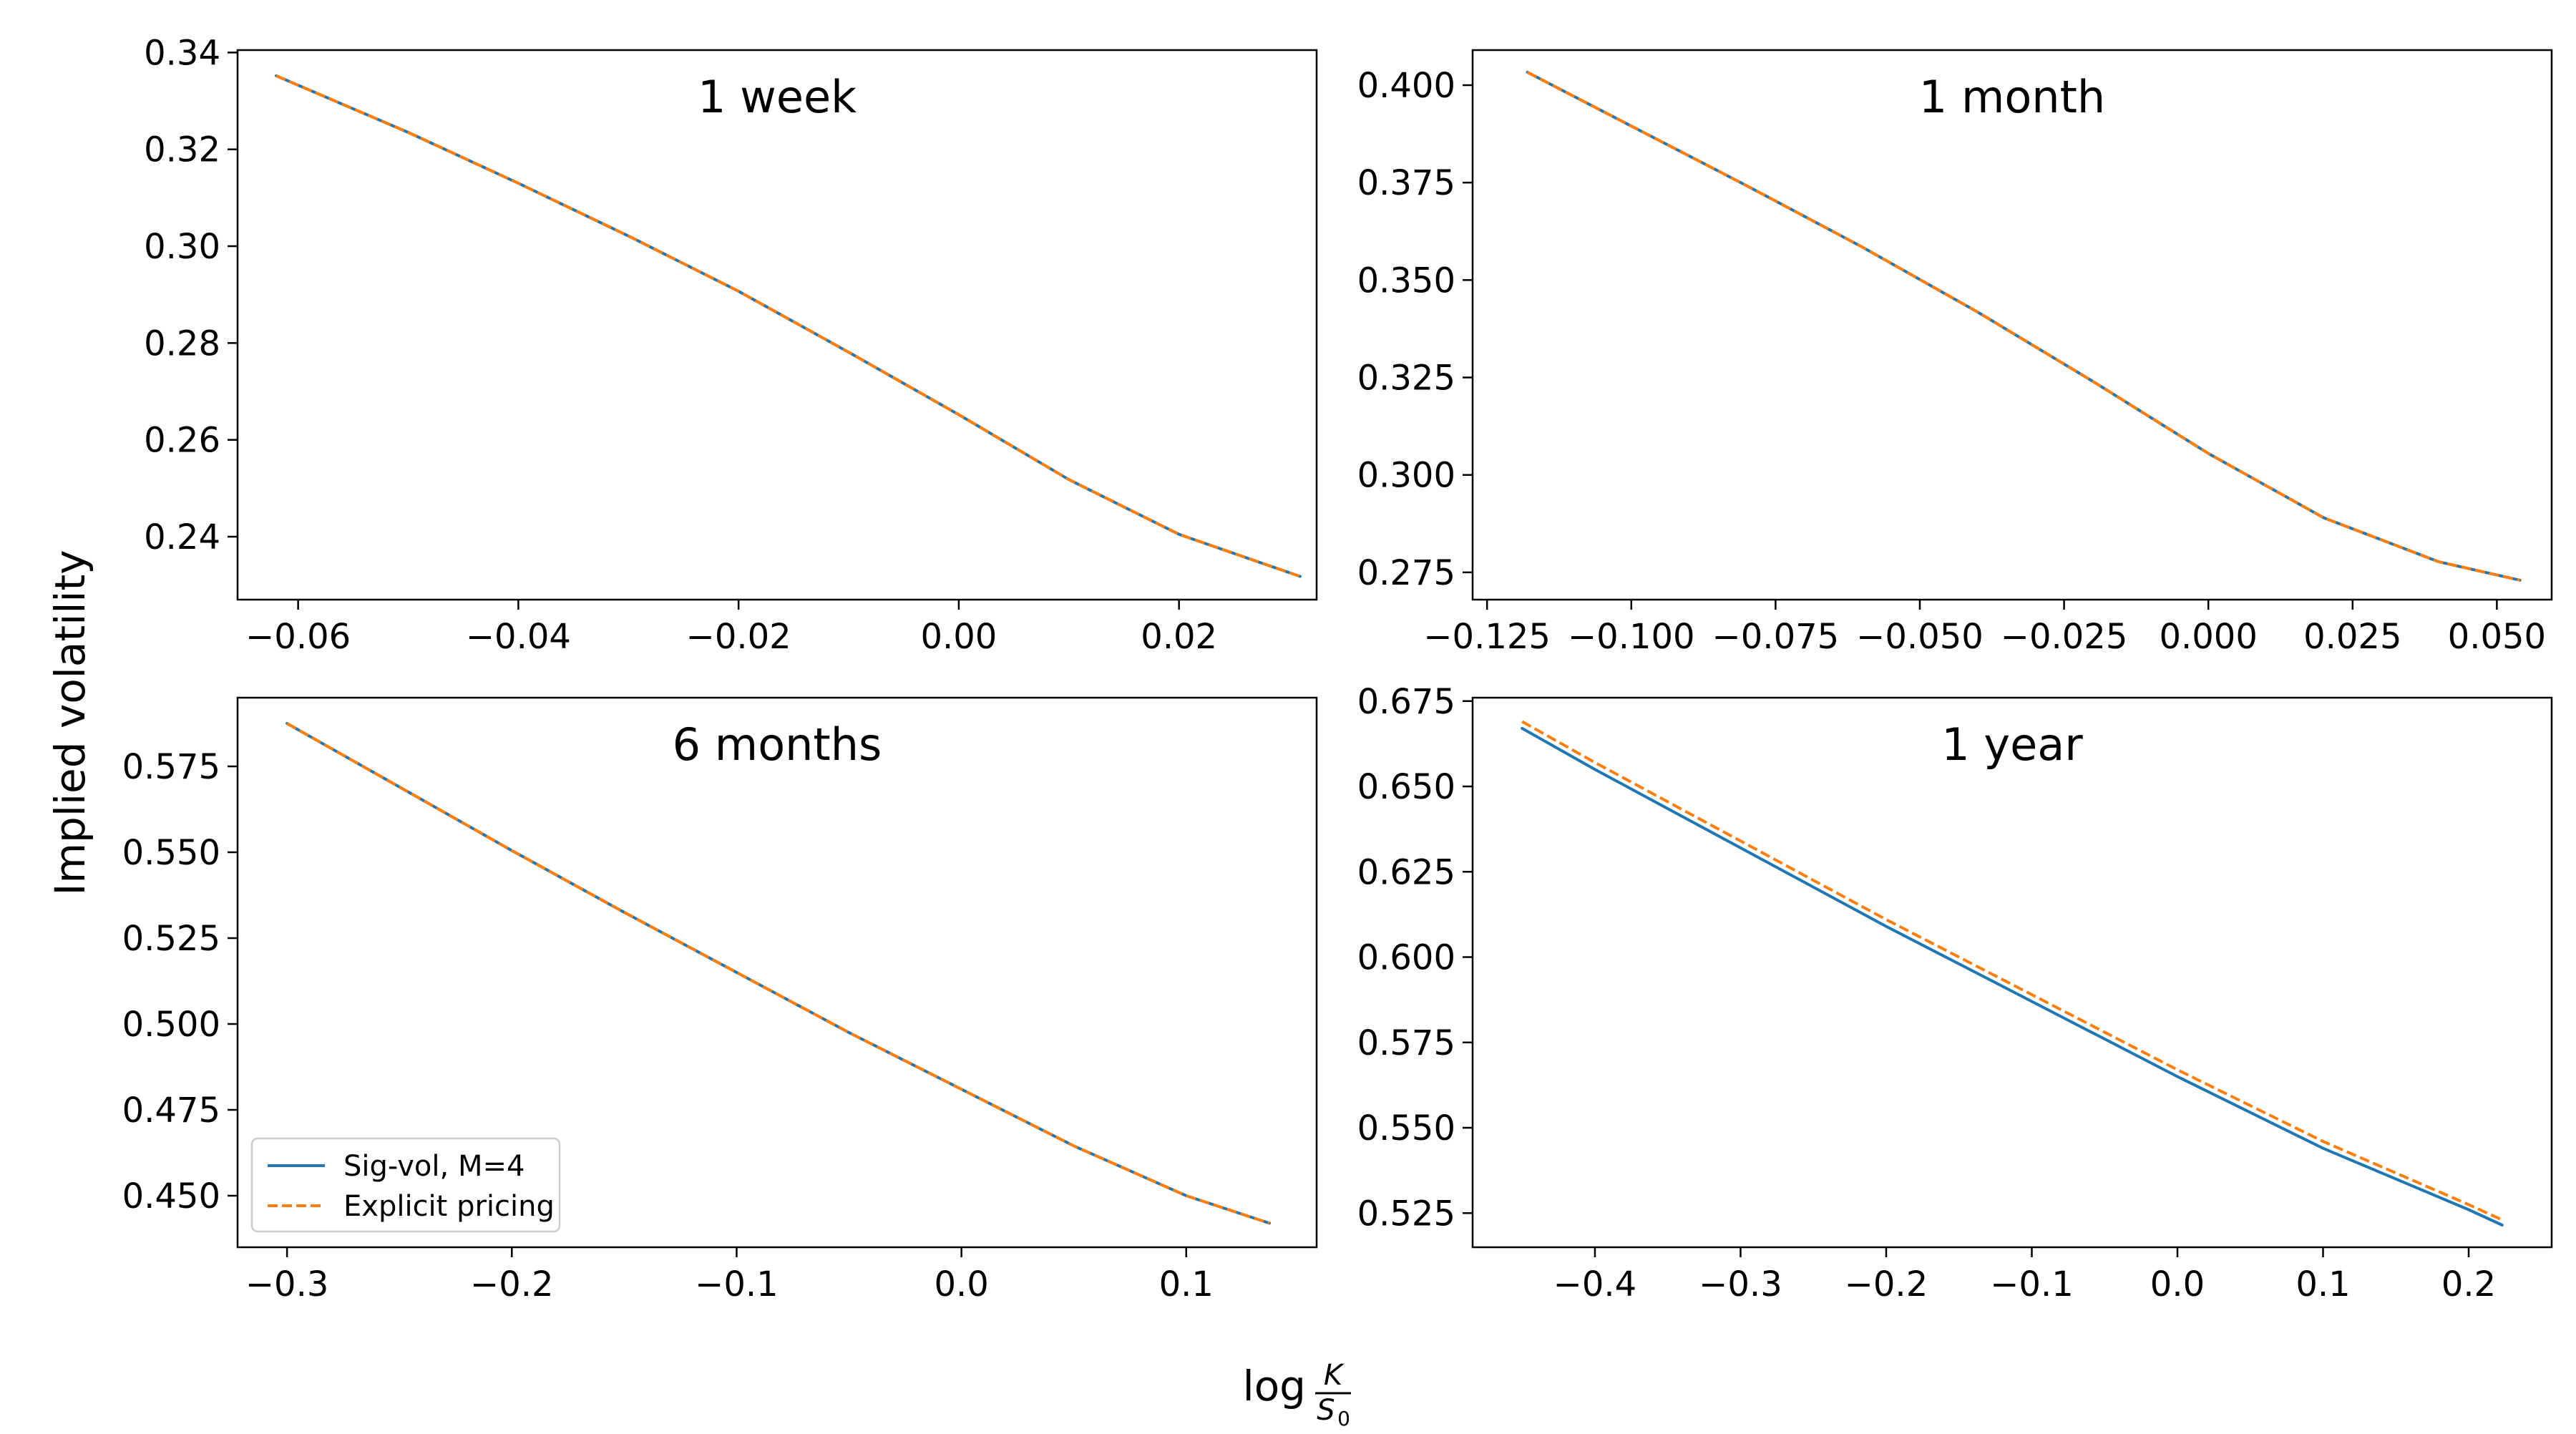 This screenshot has width=2576, height=1434. I want to click on x-tick-label-1-month-6: 0.025, so click(2352, 637).